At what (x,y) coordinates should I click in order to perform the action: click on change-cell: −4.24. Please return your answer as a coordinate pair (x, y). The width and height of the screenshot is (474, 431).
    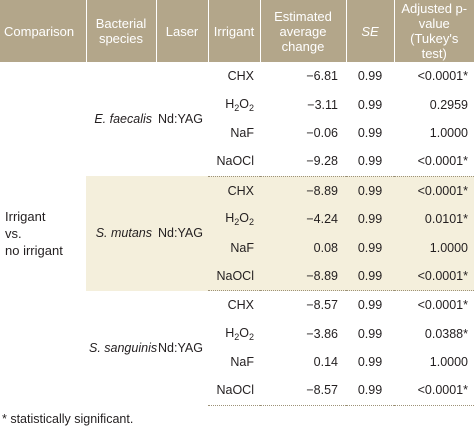
    Looking at the image, I should click on (303, 219).